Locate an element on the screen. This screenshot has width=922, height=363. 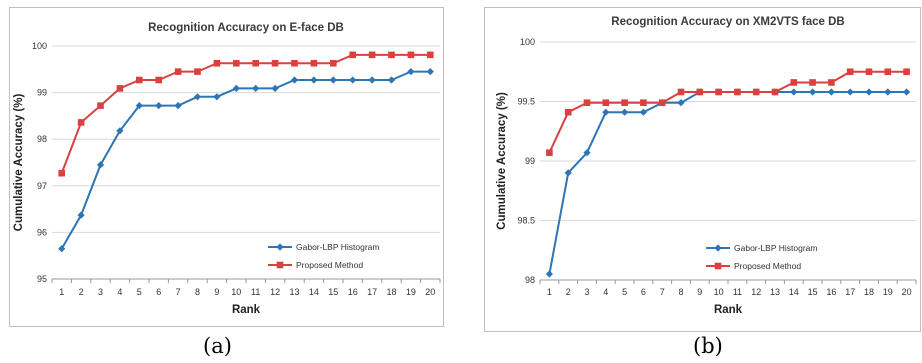
chart-title: Recognition Accuracy on XM2VTS face DB is located at coordinates (727, 22).